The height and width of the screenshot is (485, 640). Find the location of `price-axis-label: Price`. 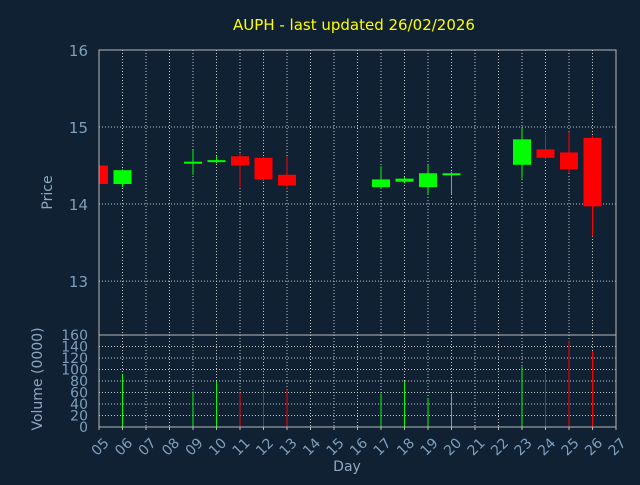

price-axis-label: Price is located at coordinates (48, 192).